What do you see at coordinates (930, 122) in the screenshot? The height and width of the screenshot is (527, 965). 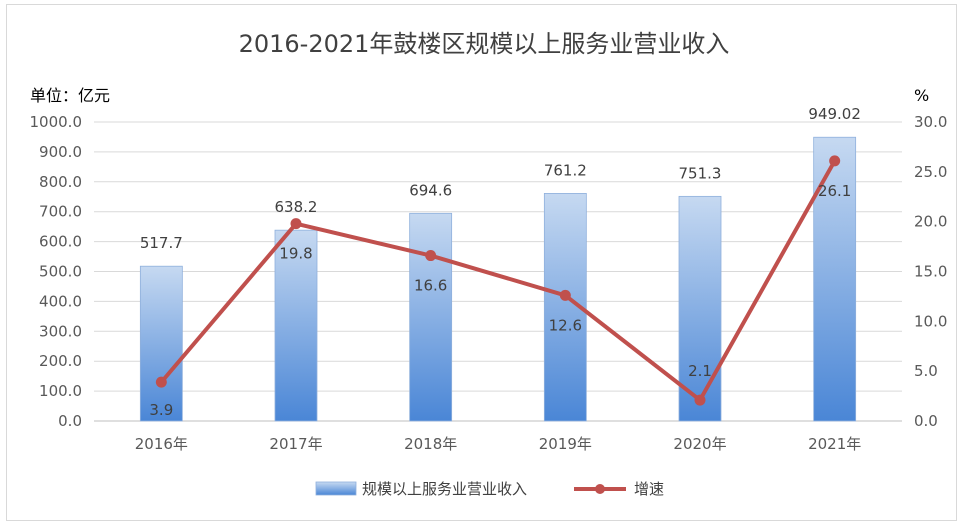 I see `right-tick-label: 30.0` at bounding box center [930, 122].